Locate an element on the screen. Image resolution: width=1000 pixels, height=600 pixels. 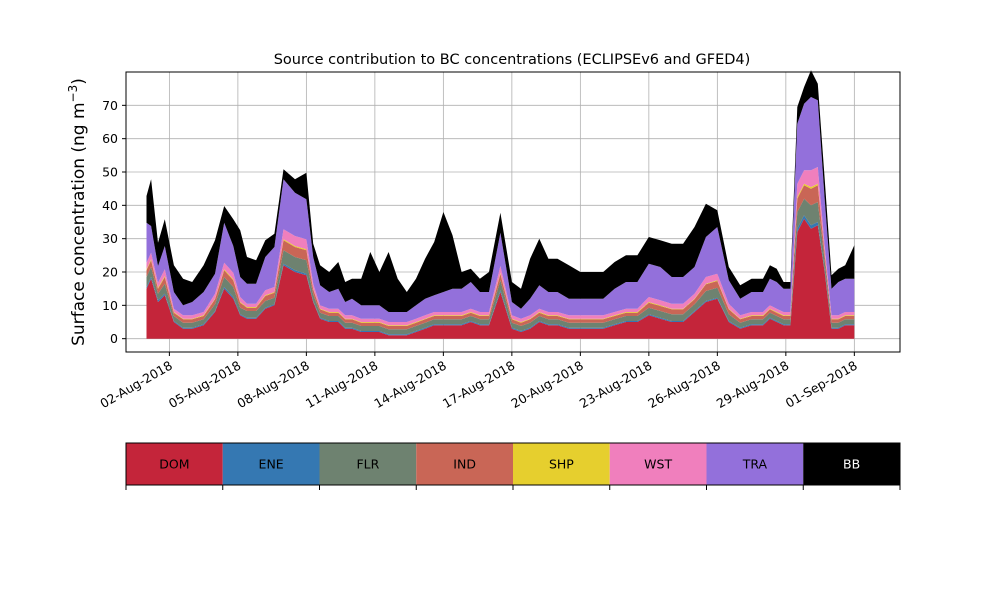
y-tick-label: 0 is located at coordinates (114, 338).